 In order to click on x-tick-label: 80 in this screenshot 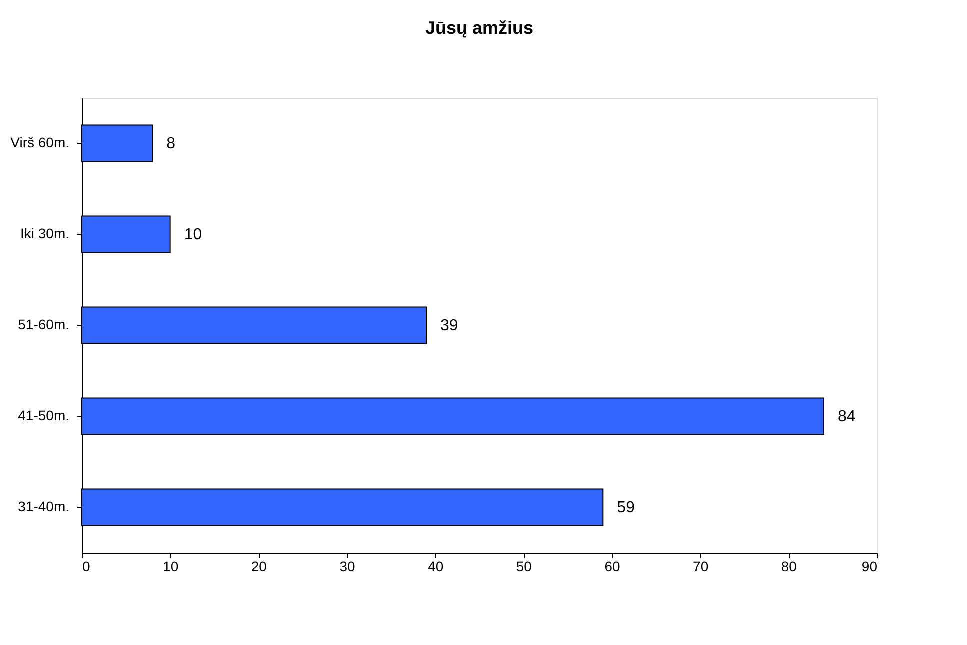, I will do `click(789, 566)`.